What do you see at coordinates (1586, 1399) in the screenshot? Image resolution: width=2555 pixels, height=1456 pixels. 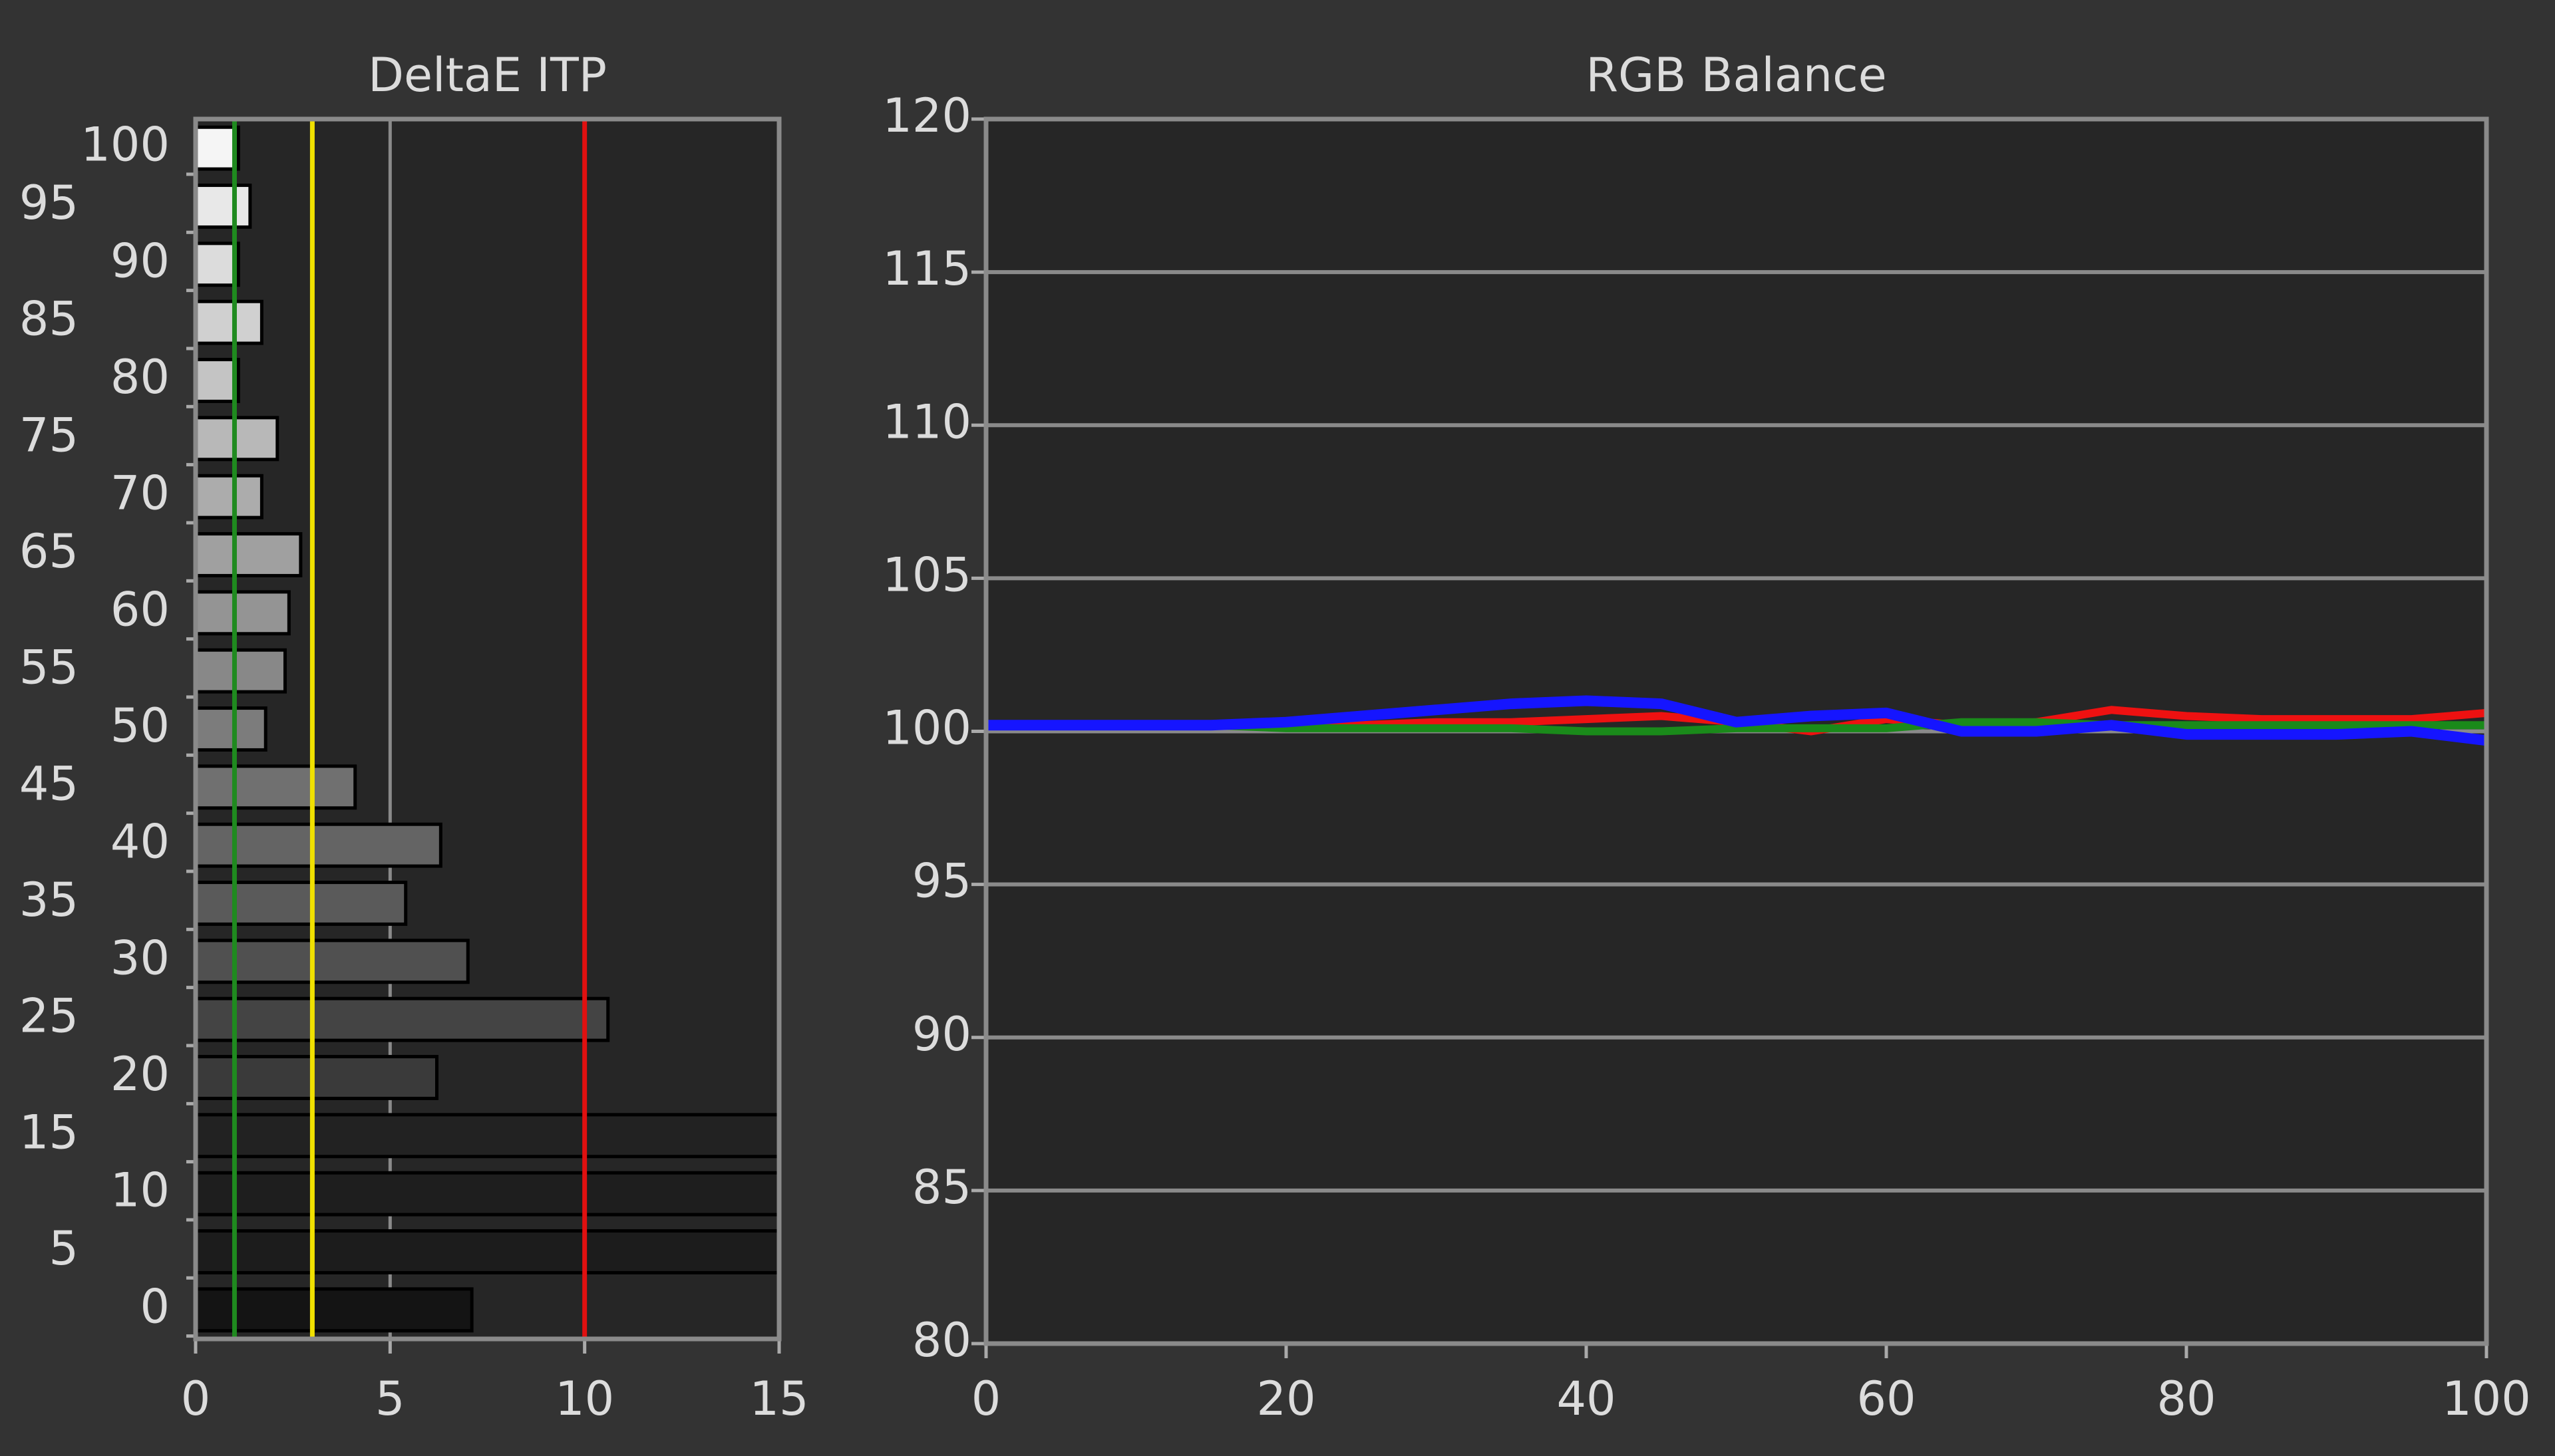 I see `x-tick-label: 40` at bounding box center [1586, 1399].